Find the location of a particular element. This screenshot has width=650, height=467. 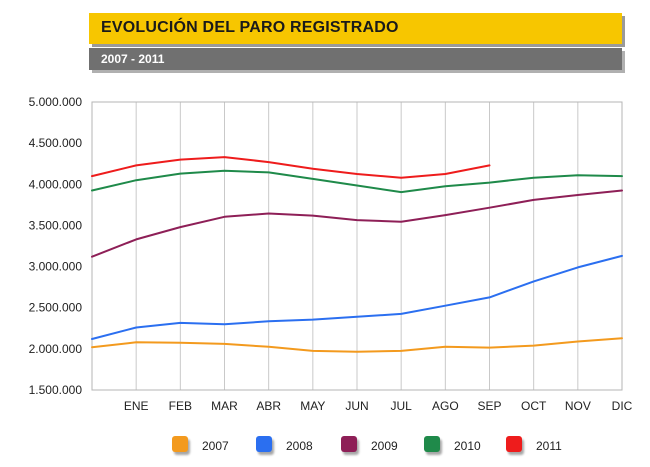

chart-subtitle-bar: 2007 - 2011 is located at coordinates (355, 59).